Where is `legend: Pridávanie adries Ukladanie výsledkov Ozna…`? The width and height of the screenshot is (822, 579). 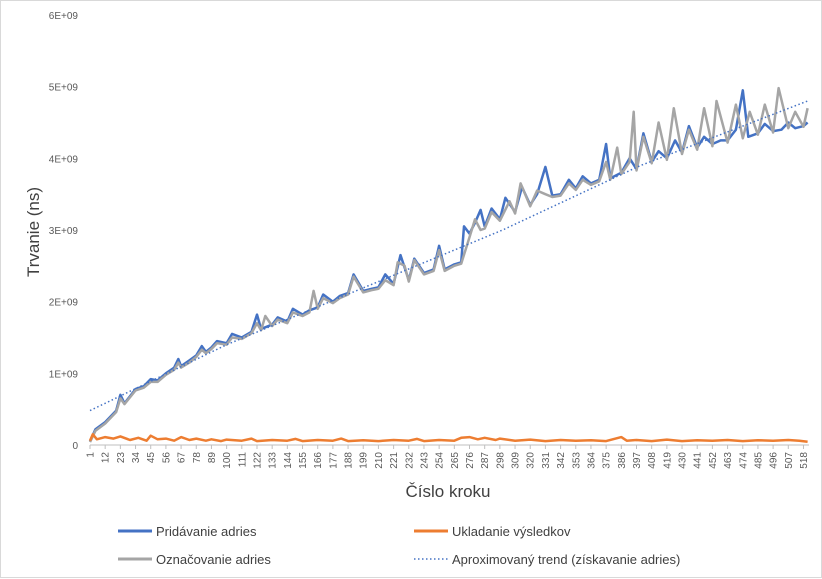
legend: Pridávanie adries Ukladanie výsledkov Ozna… is located at coordinates (399, 545).